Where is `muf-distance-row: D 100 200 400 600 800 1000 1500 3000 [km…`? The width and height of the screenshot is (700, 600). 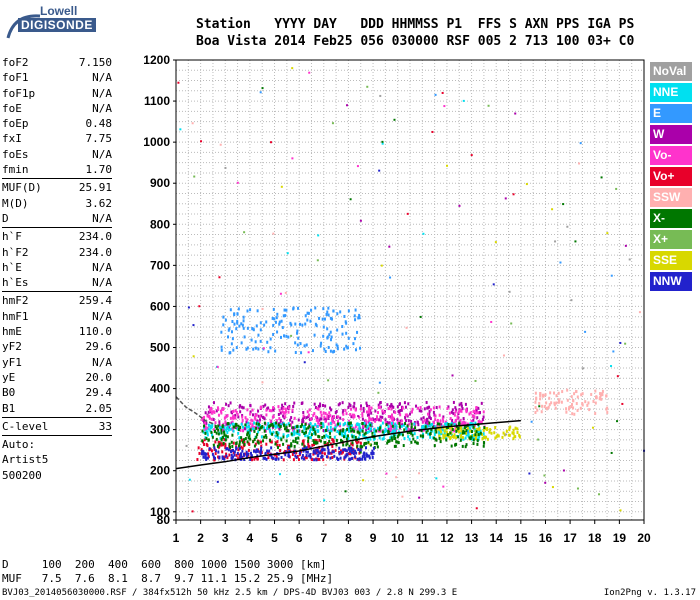 muf-distance-row: D 100 200 400 600 800 1000 1500 3000 [km… is located at coordinates (164, 564).